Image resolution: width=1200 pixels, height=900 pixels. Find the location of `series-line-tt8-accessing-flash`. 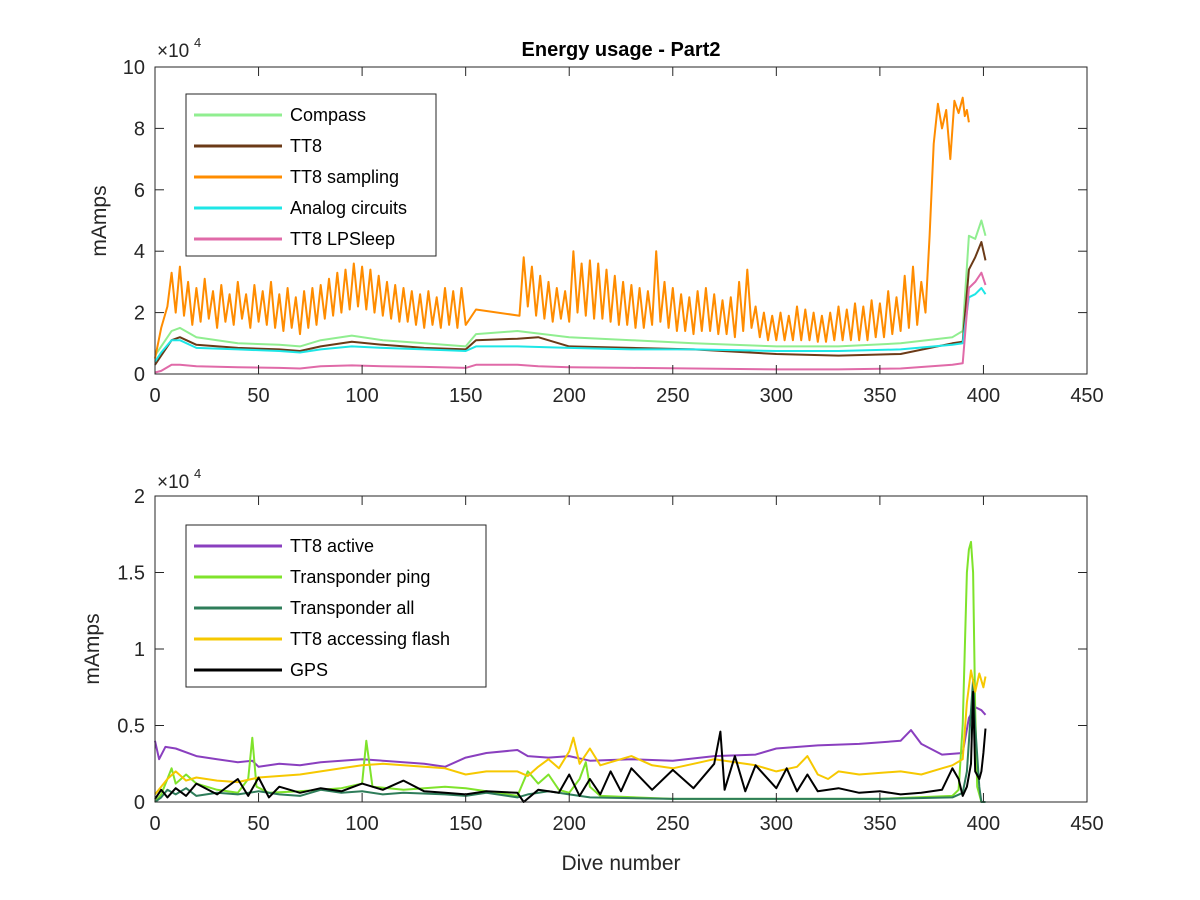

series-line-tt8-accessing-flash is located at coordinates (570, 732).